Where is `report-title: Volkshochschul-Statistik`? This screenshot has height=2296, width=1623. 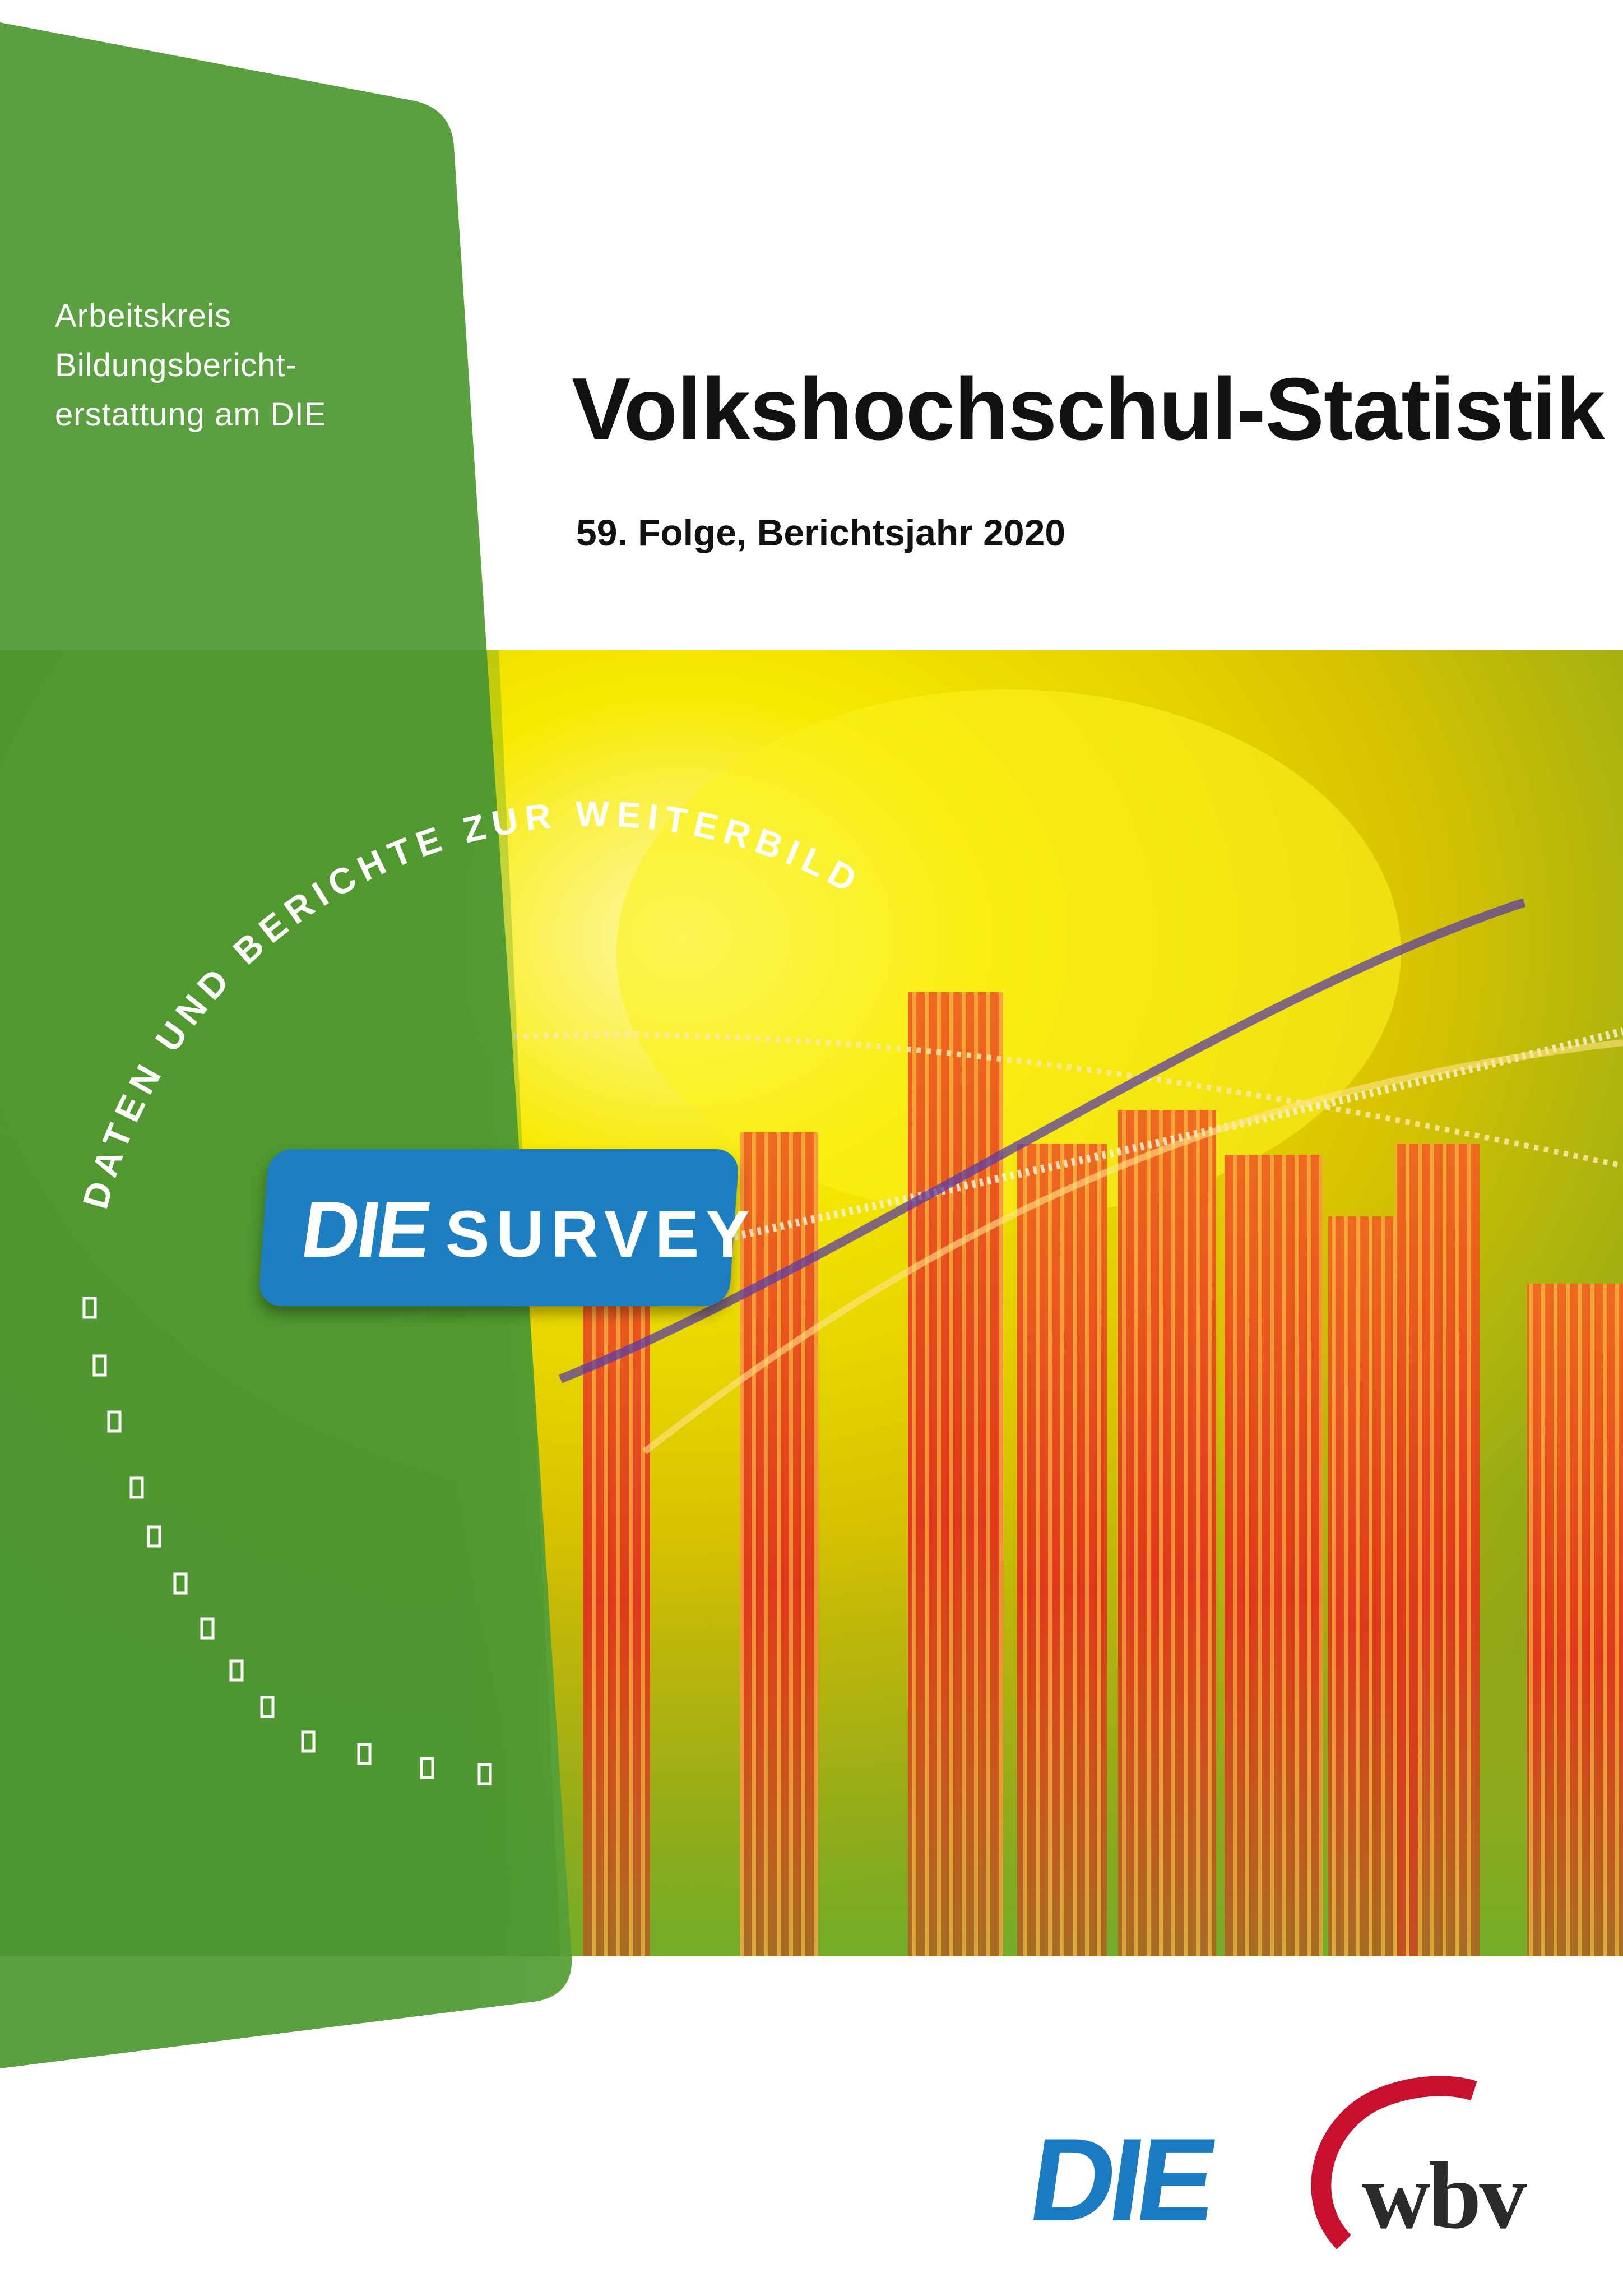
report-title: Volkshochschul-Statistik is located at coordinates (1088, 409).